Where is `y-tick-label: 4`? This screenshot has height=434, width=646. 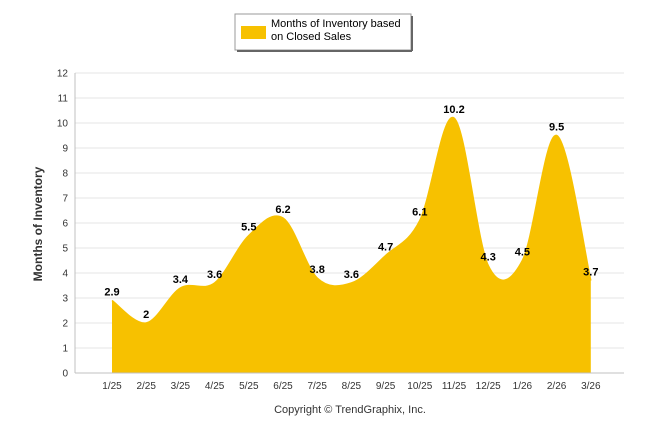
y-tick-label: 4 is located at coordinates (65, 274).